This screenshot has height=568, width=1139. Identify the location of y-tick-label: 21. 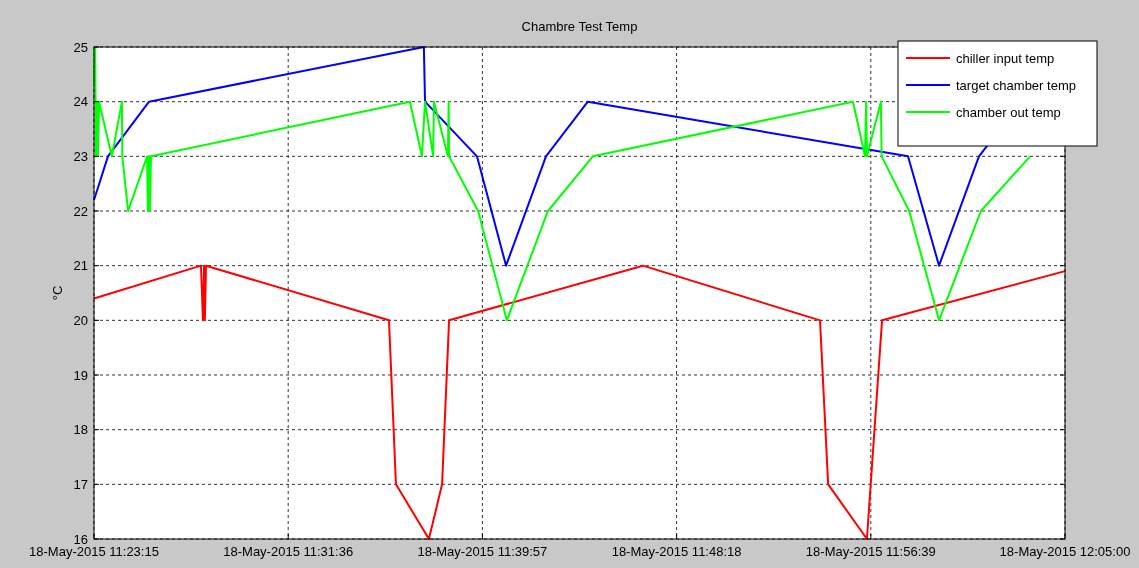
(80, 266).